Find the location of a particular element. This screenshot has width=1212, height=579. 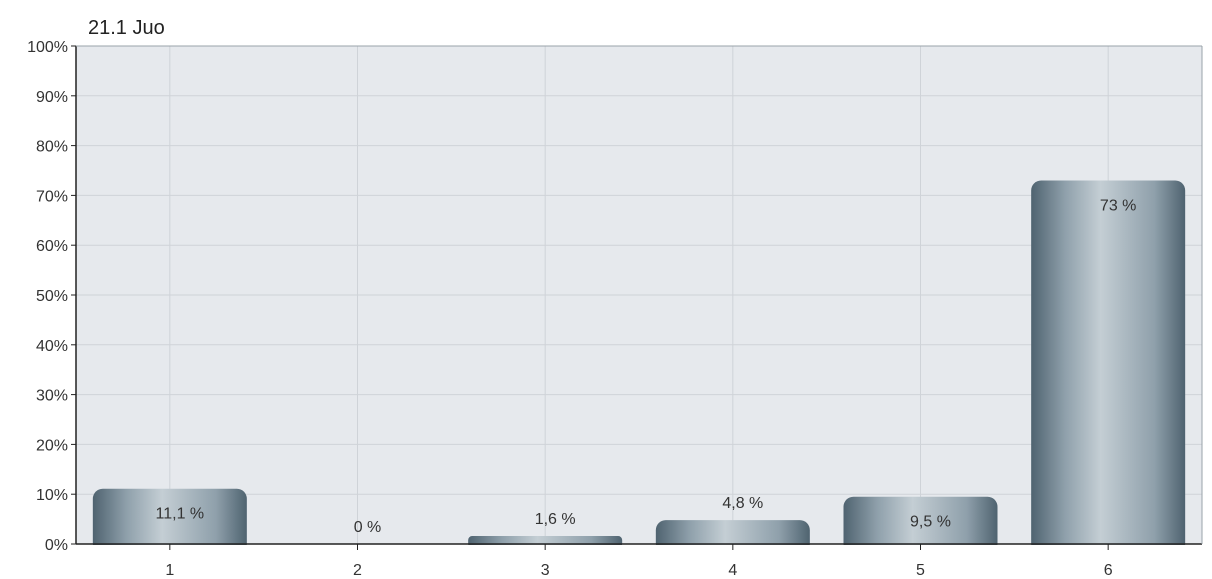

chart-title: 21.1 Juo is located at coordinates (126, 28).